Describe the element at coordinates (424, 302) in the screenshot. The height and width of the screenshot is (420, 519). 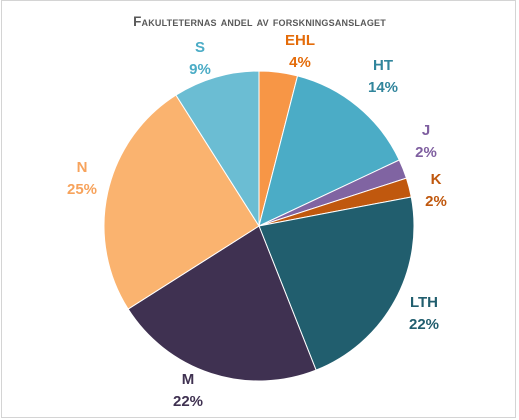
I see `slice-label-lth: LTH` at that location.